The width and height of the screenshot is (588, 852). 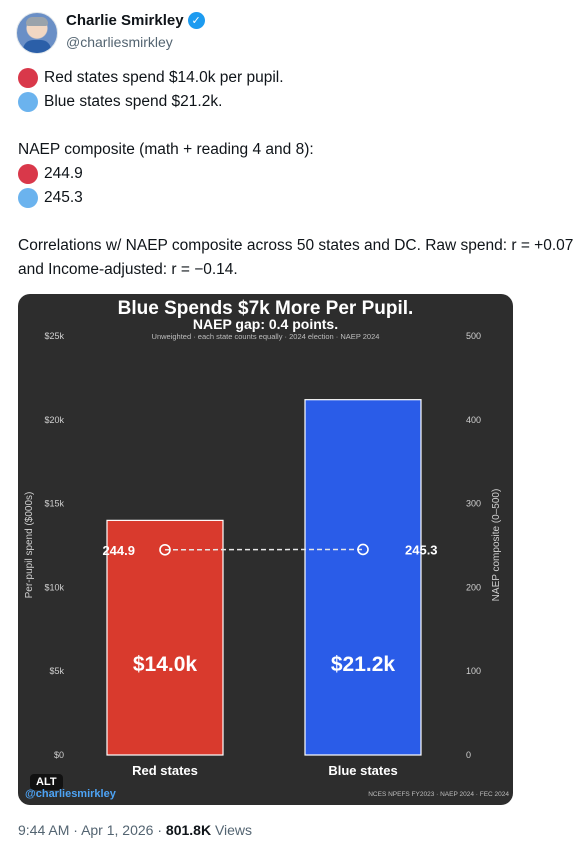 I want to click on tweet-line-red: Red states spend $14.0k per pupil., so click(x=151, y=78).